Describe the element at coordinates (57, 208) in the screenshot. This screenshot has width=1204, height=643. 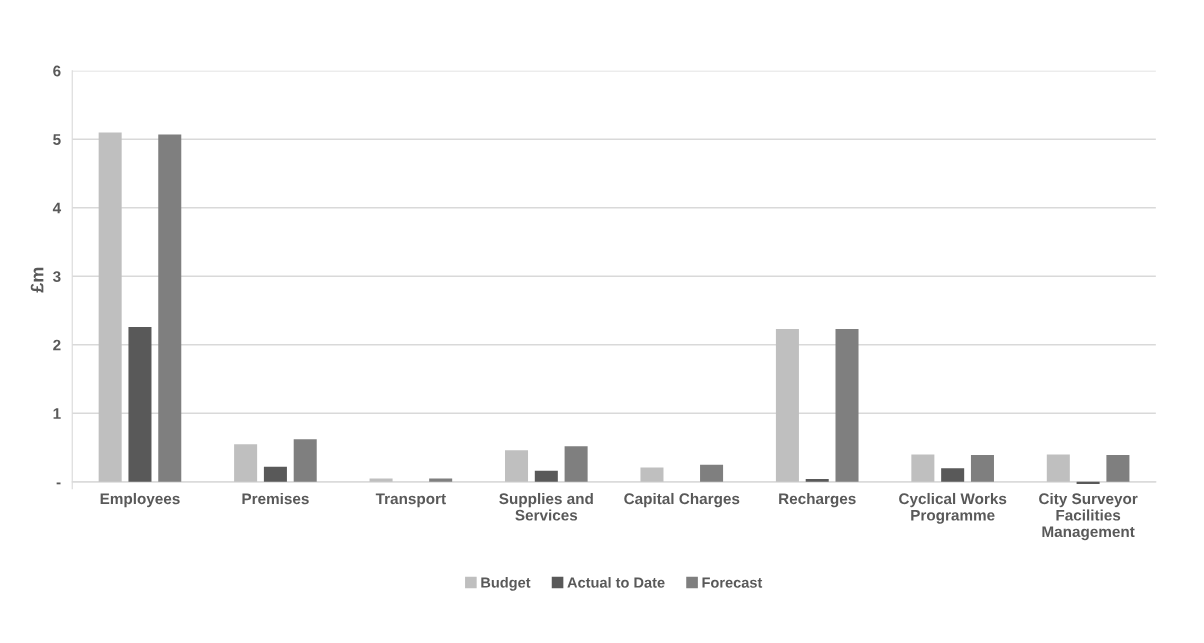
I see `y-tick-label: 4` at that location.